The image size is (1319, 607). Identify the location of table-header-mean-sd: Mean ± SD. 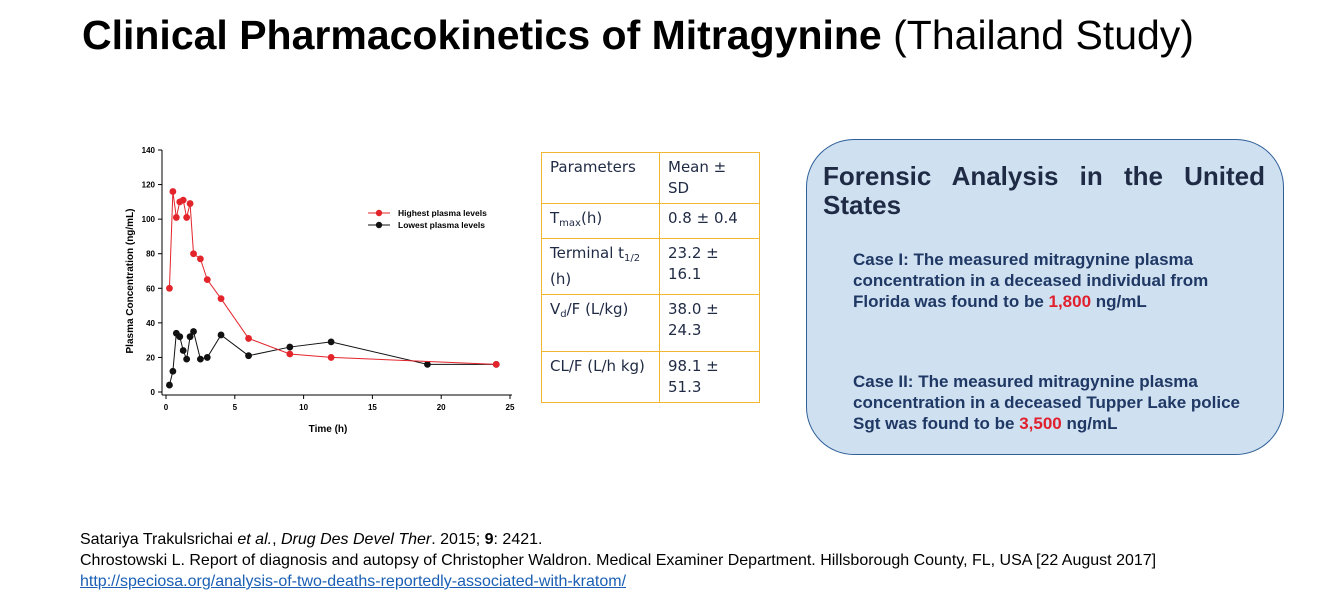
(709, 178).